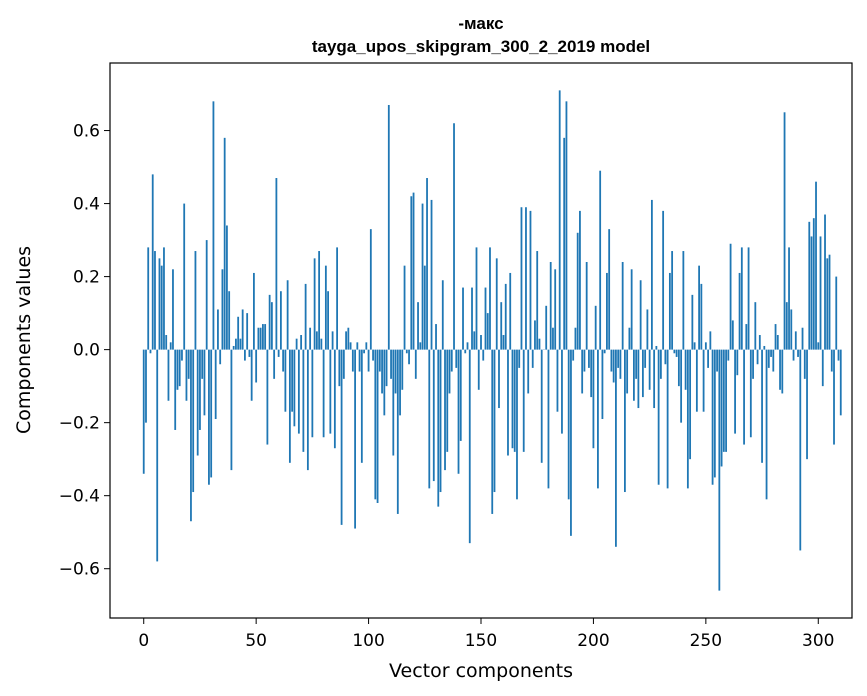 Image resolution: width=867 pixels, height=696 pixels. Describe the element at coordinates (480, 23) in the screenshot. I see `chart-title-line-1: -макс` at that location.